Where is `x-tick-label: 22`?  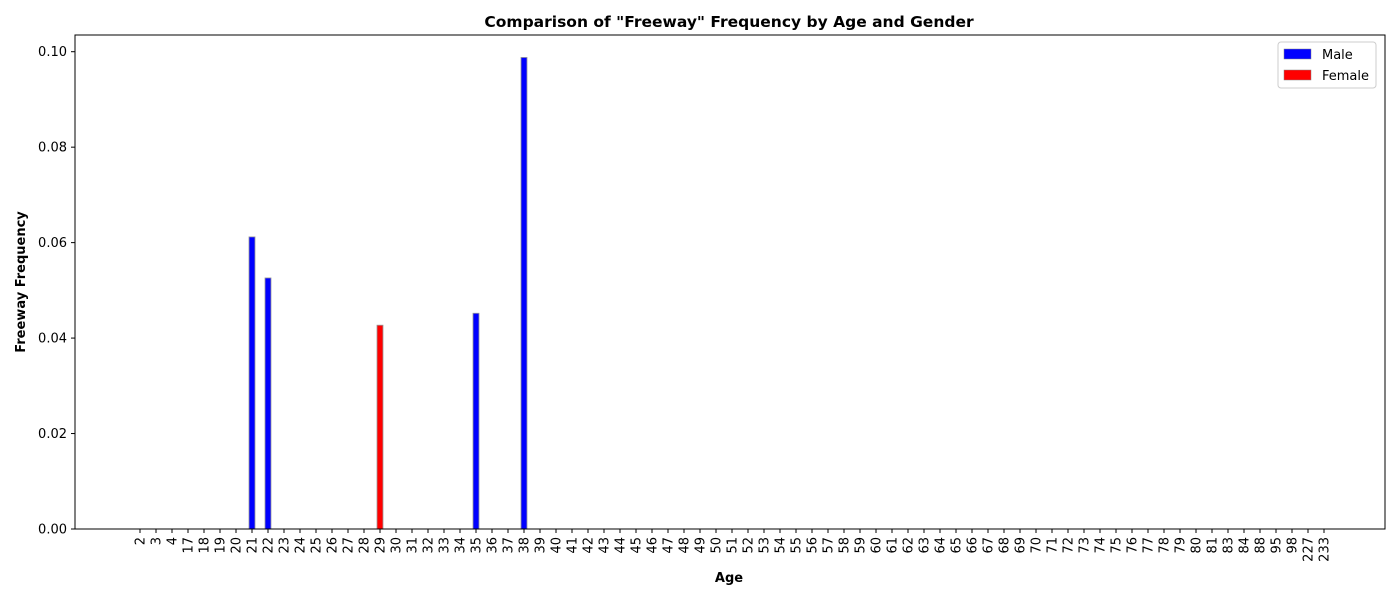
x-tick-label: 22 is located at coordinates (269, 545).